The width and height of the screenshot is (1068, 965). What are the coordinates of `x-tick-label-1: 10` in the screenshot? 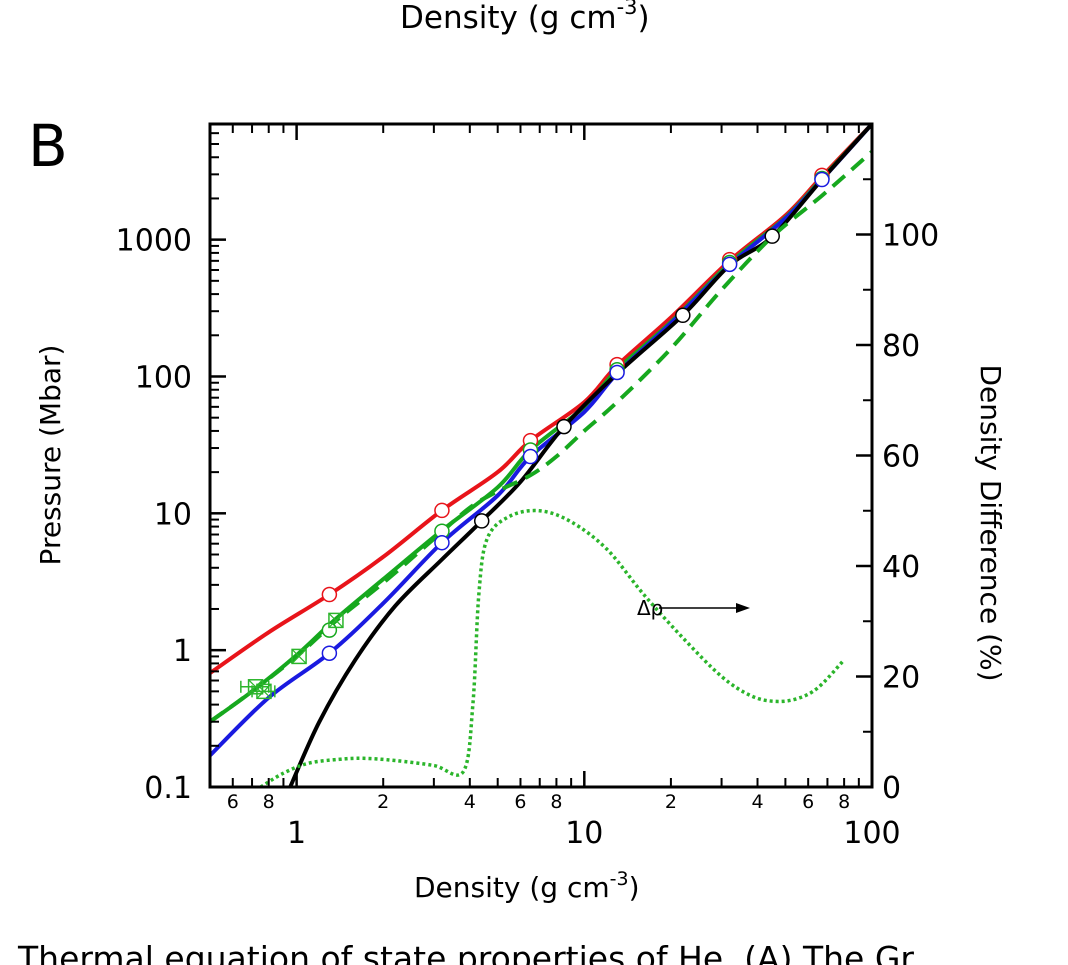 It's located at (584, 833).